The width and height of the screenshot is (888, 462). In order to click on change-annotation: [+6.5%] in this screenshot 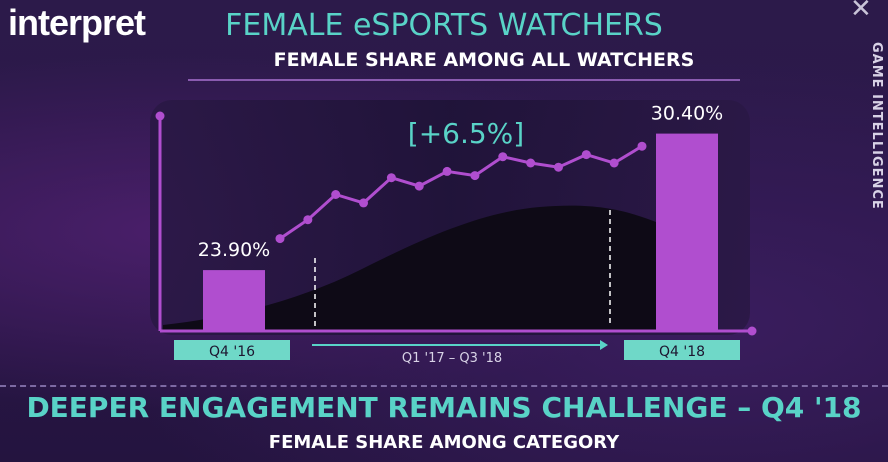, I will do `click(466, 133)`.